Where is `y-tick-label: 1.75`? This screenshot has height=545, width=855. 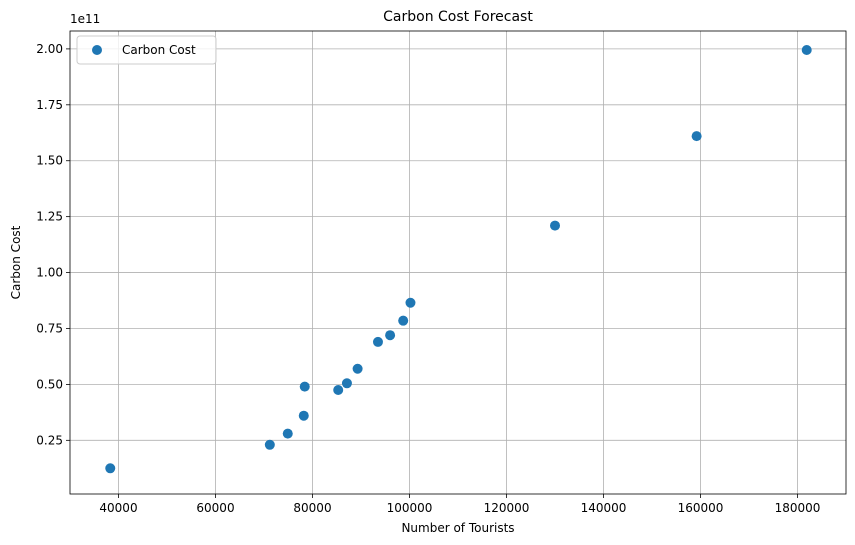 y-tick-label: 1.75 is located at coordinates (49, 105).